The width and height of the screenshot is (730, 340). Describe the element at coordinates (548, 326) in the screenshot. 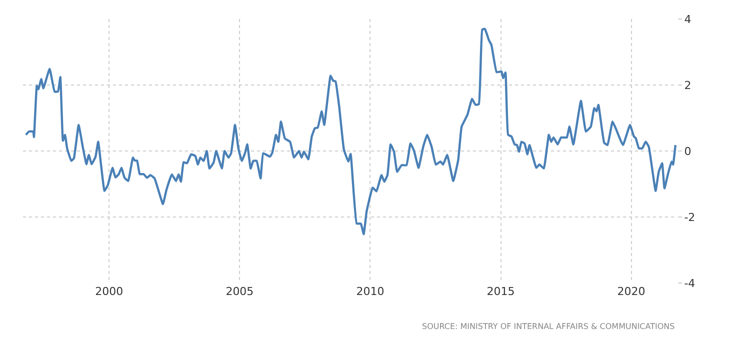

I see `source-note: SOURCE: MINISTRY OF INTERNAL AFFAIRS & COMMUNICATIONS` at that location.